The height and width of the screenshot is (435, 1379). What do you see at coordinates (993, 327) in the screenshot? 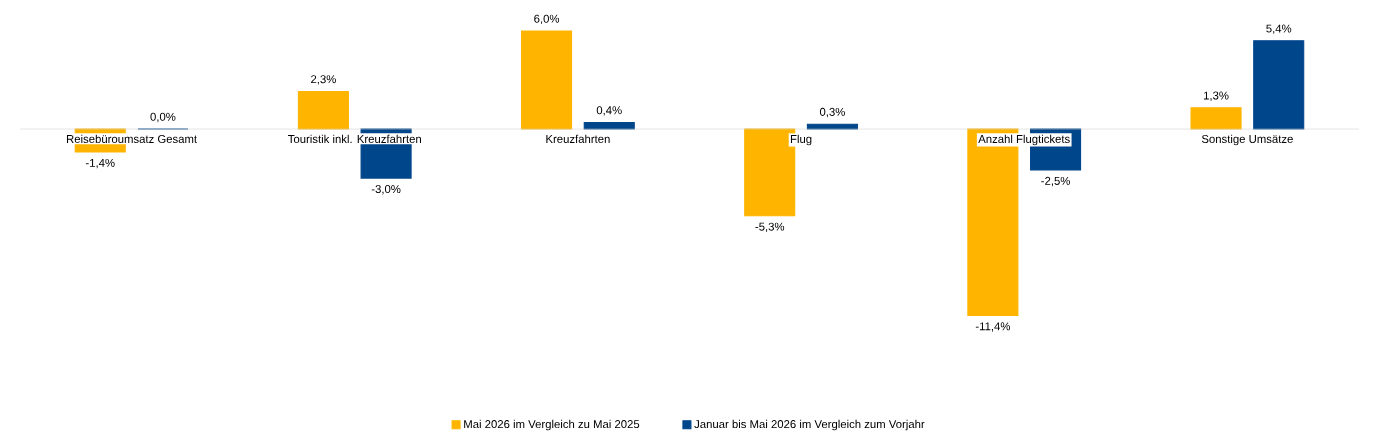
I see `data-label: -11,4%` at bounding box center [993, 327].